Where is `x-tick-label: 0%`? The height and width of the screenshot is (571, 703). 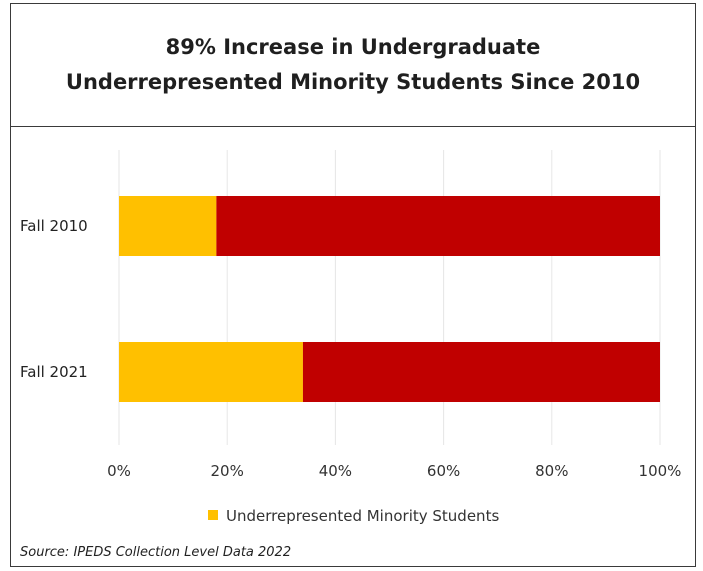
x-tick-label: 0% is located at coordinates (119, 471).